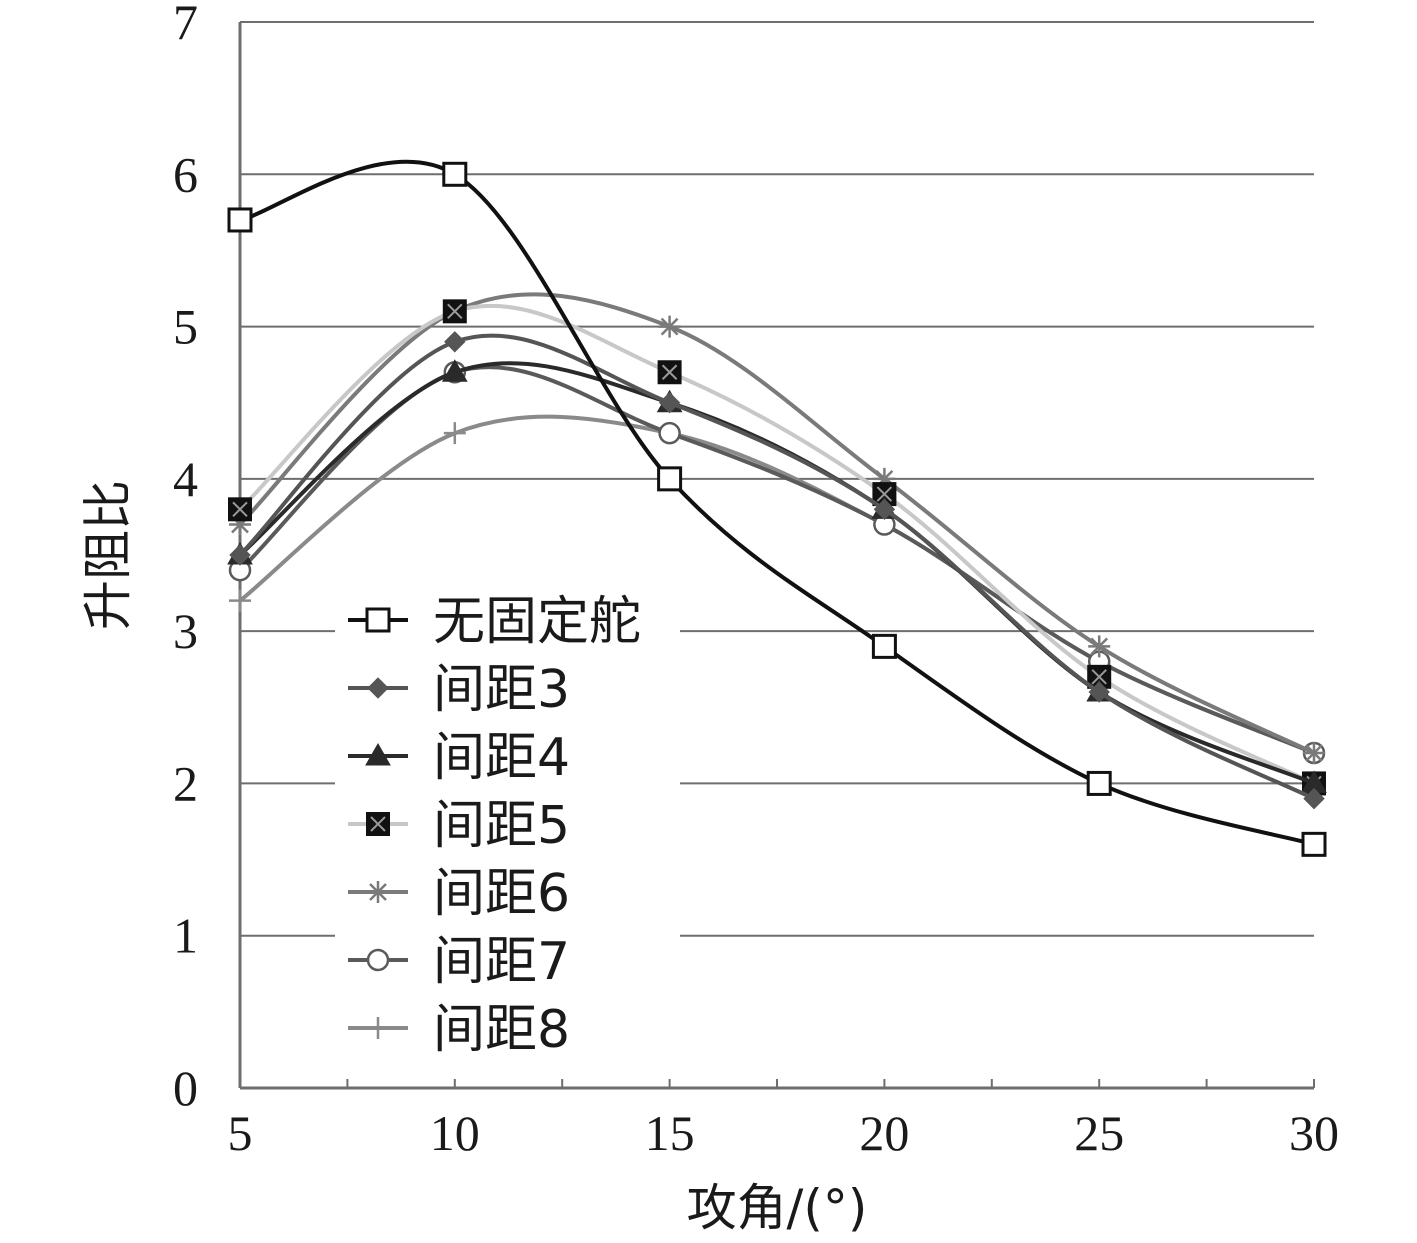  What do you see at coordinates (185, 1088) in the screenshot?
I see `y-tick-label: 0` at bounding box center [185, 1088].